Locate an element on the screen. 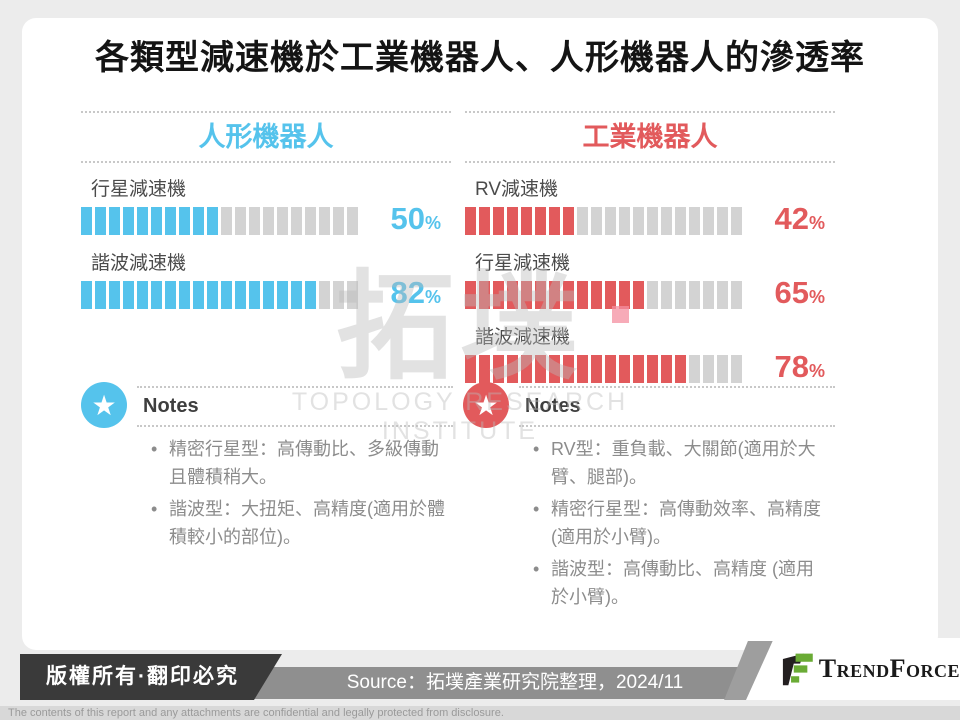 The width and height of the screenshot is (960, 720). note-item: 精密行星型：高傳動效率、高精度(適用於小臂)。 is located at coordinates (681, 523).